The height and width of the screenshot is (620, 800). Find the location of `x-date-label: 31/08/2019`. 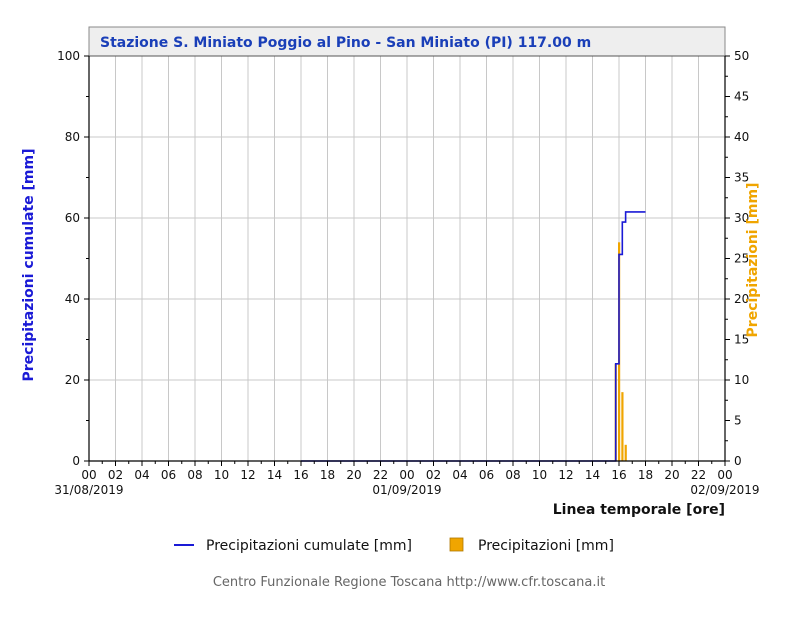

x-date-label: 31/08/2019 is located at coordinates (88, 490).